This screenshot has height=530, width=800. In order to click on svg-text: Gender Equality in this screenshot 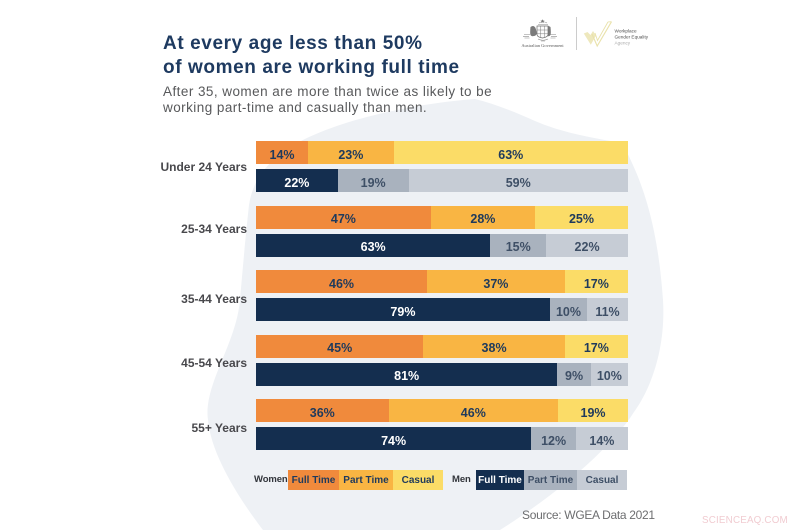, I will do `click(632, 37)`.